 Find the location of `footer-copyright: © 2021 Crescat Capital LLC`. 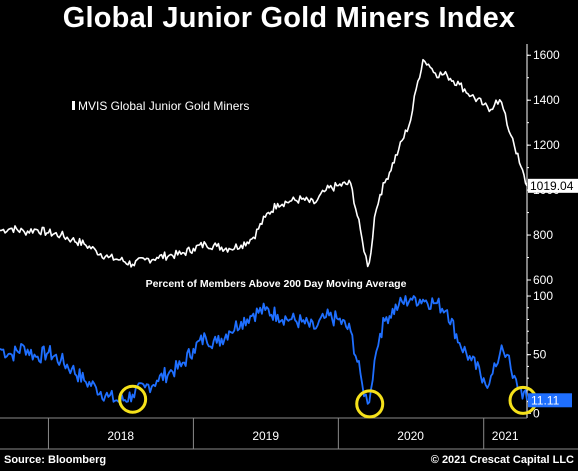

footer-copyright: © 2021 Crescat Capital LLC is located at coordinates (502, 460).